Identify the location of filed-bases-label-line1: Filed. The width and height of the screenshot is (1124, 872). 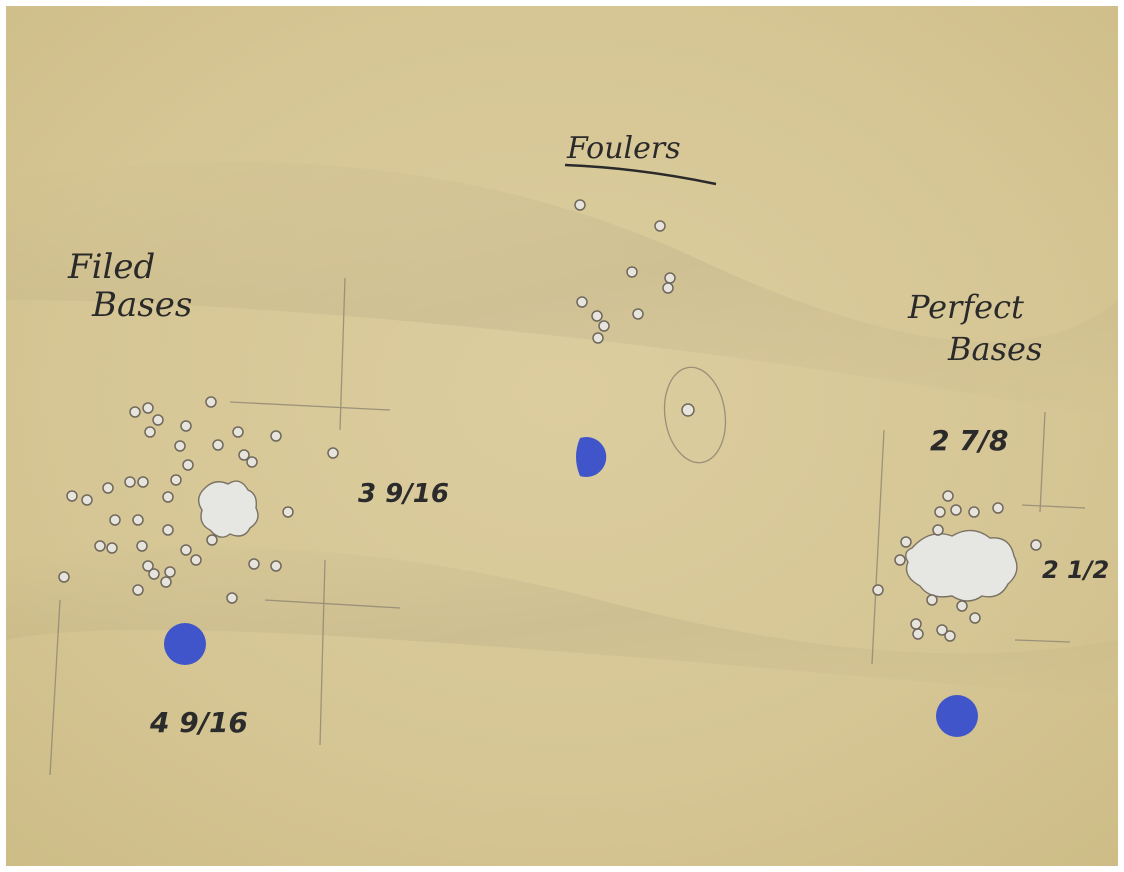
(111, 267).